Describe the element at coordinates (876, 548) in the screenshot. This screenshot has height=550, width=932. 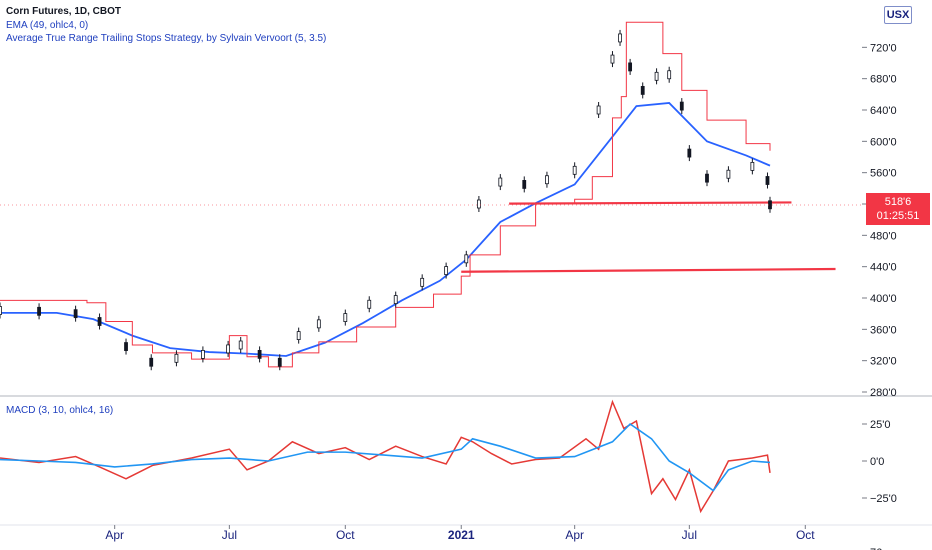
I see `price-tick-label: 76` at that location.